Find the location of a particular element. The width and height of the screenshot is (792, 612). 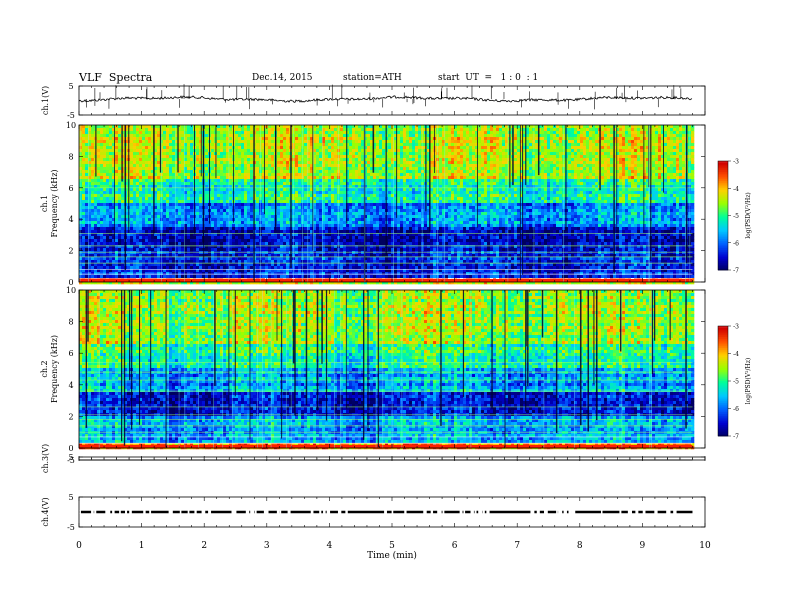

ch4-waveform-gap is located at coordinates (479, 512).